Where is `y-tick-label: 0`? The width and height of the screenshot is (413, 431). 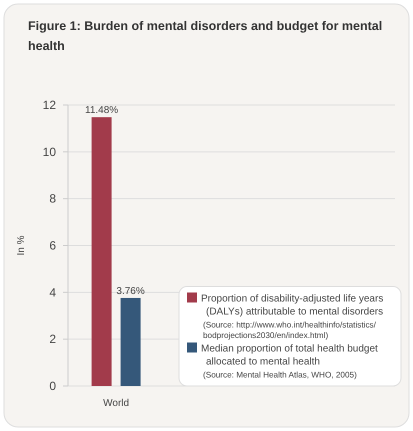 y-tick-label: 0 is located at coordinates (52, 386).